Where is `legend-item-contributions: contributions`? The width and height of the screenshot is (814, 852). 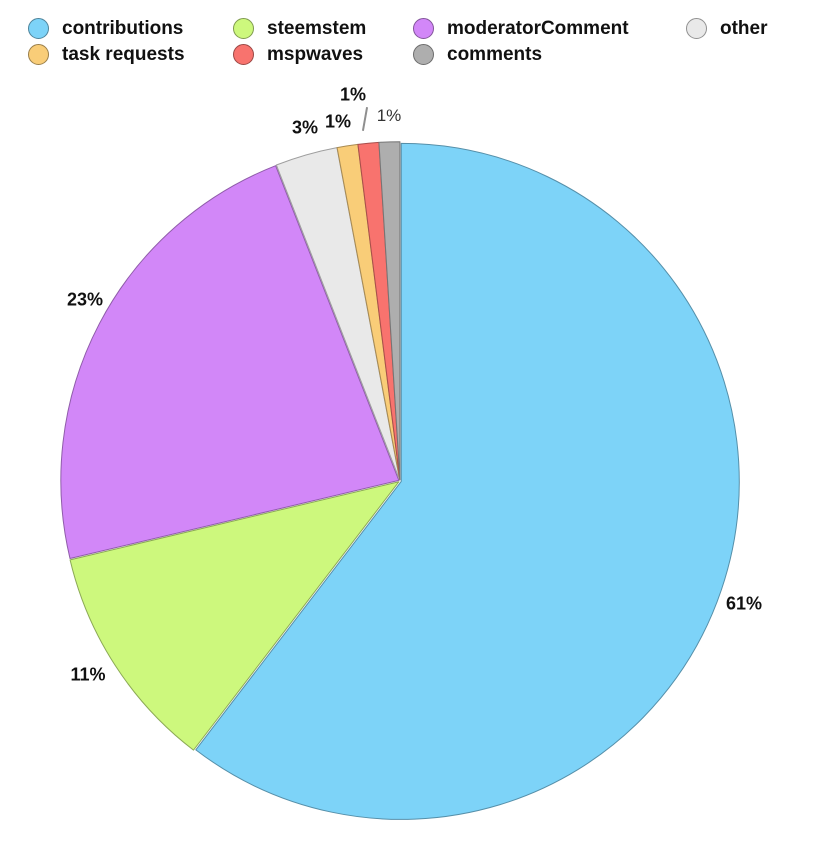 legend-item-contributions: contributions is located at coordinates (105, 28).